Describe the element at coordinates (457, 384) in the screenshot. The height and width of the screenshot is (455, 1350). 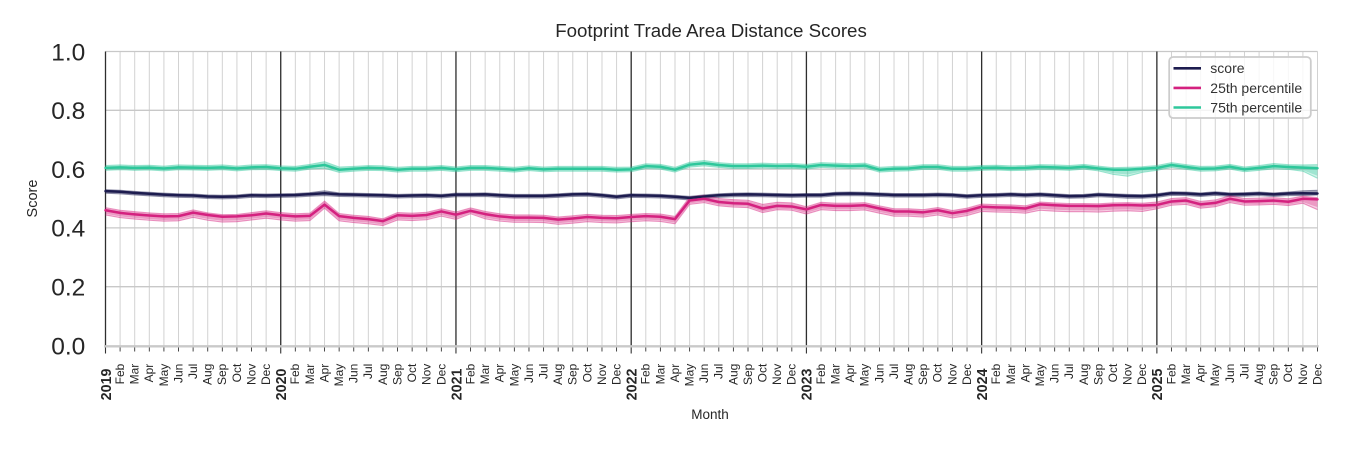
I see `svg-text: 2021` at that location.